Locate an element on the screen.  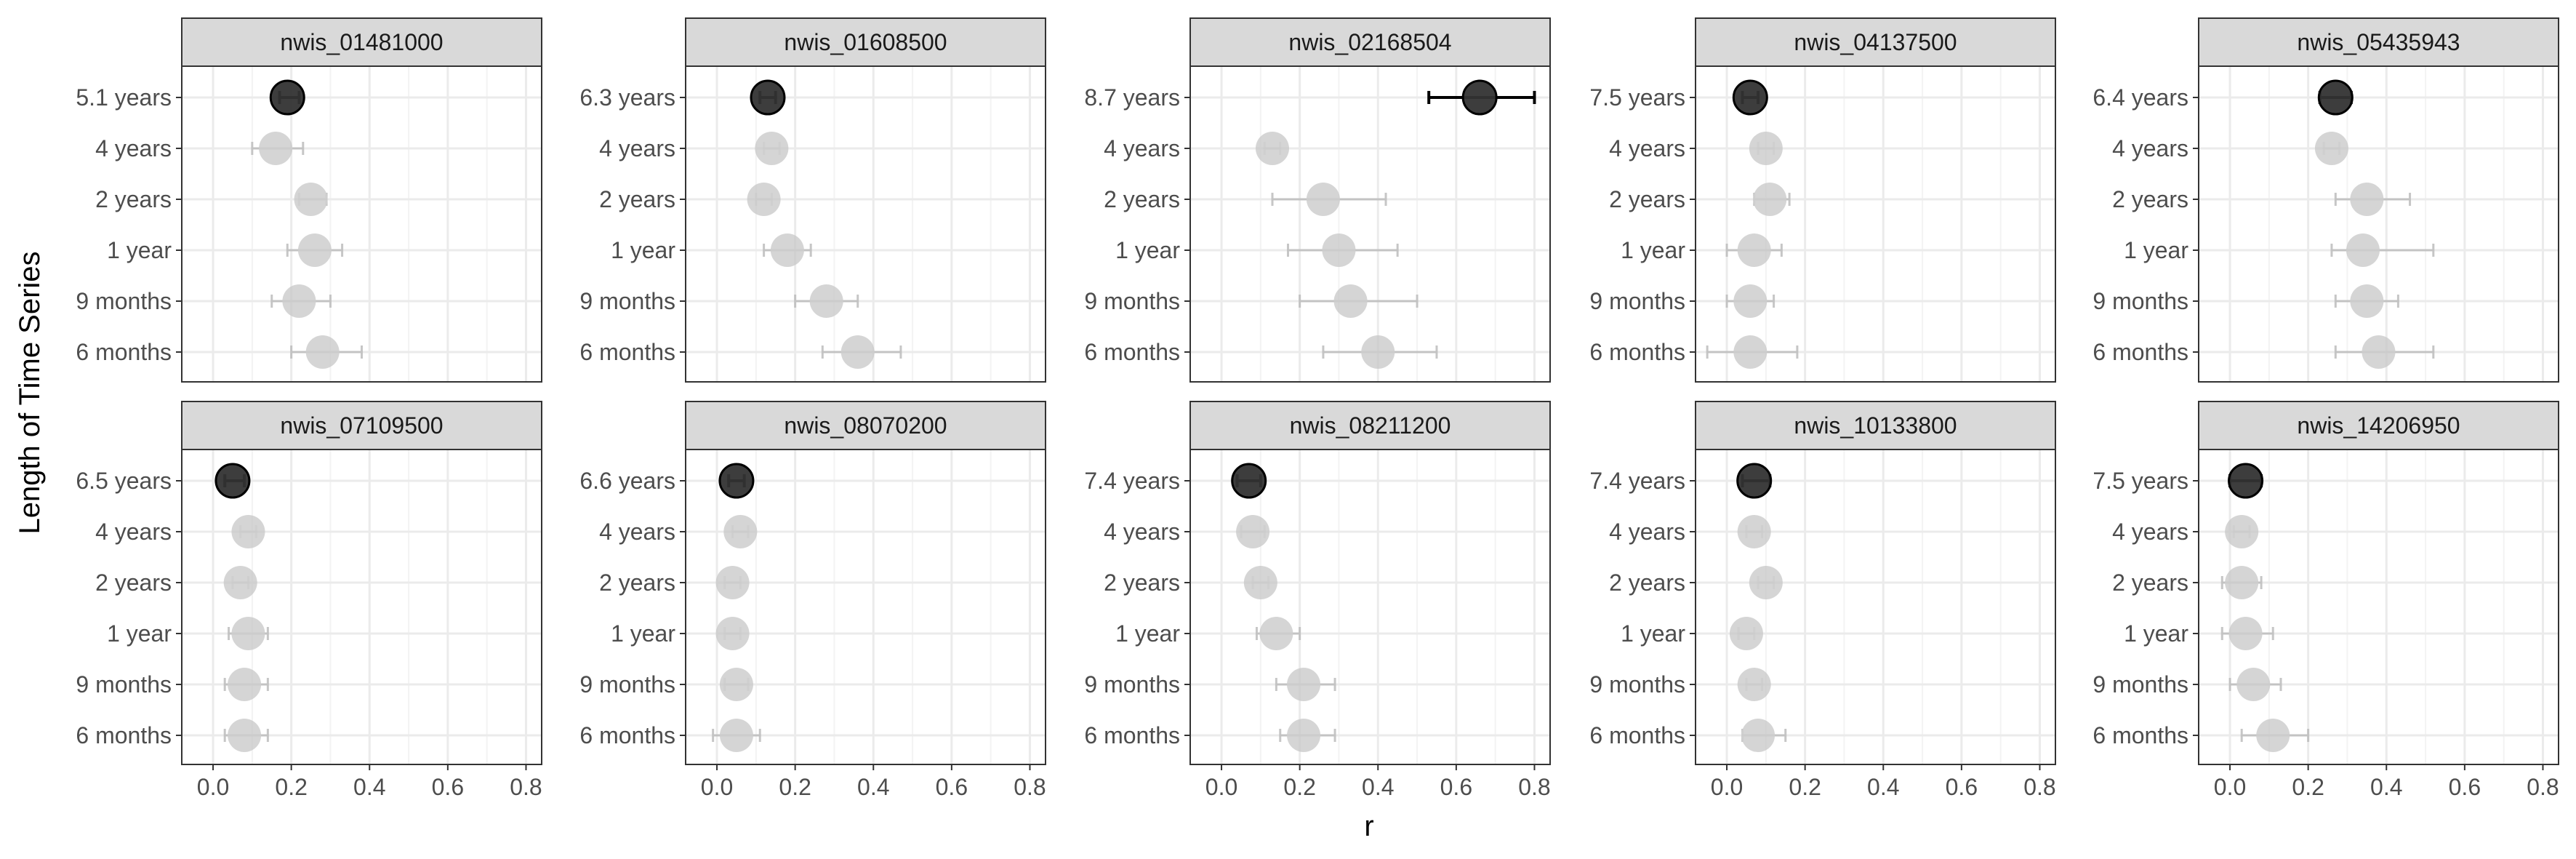
y-tick-label: 6.3 years is located at coordinates (627, 97).